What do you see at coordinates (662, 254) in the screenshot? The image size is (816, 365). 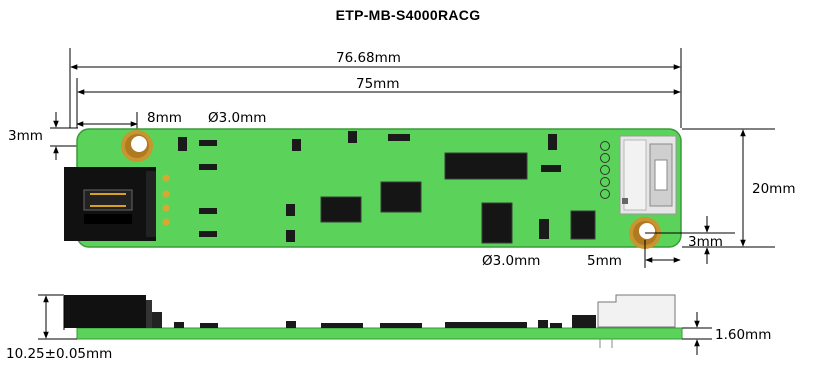 I see `hole-offset-x-bottom-dimension` at bounding box center [662, 254].